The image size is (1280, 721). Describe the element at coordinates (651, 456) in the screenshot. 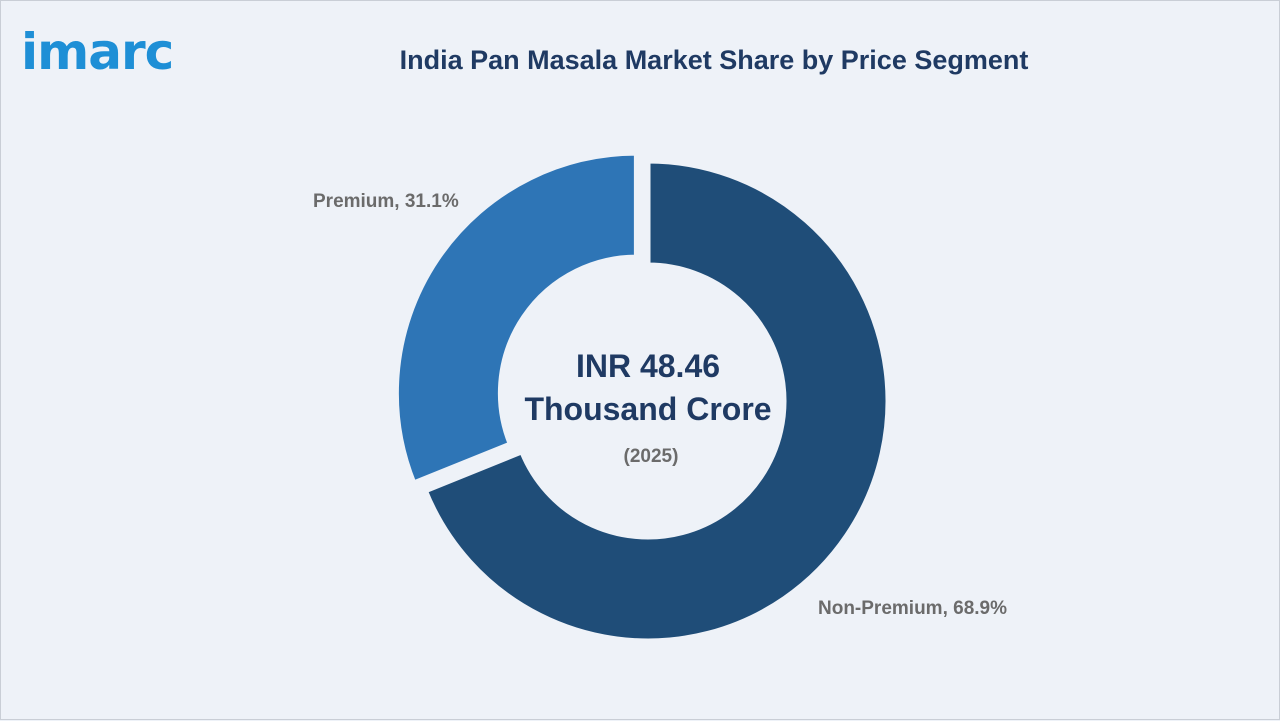

I see `center-year: (2025)` at that location.